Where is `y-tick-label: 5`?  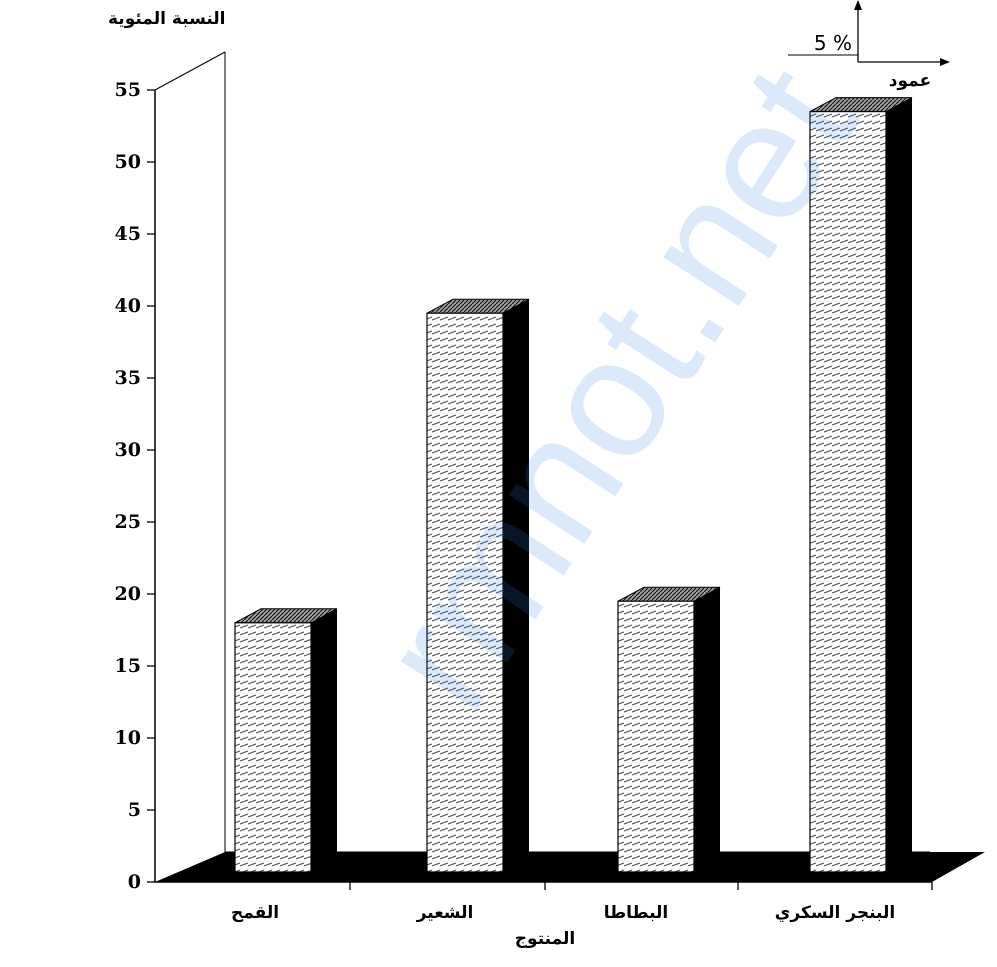 y-tick-label: 5 is located at coordinates (134, 810).